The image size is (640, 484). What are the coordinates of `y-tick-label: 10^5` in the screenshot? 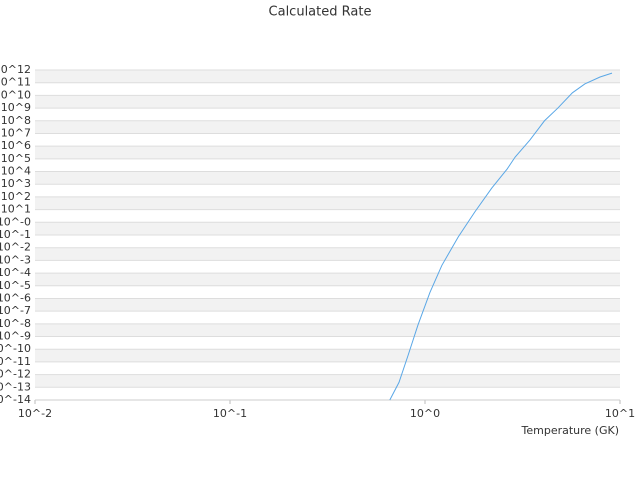 It's located at (16, 158).